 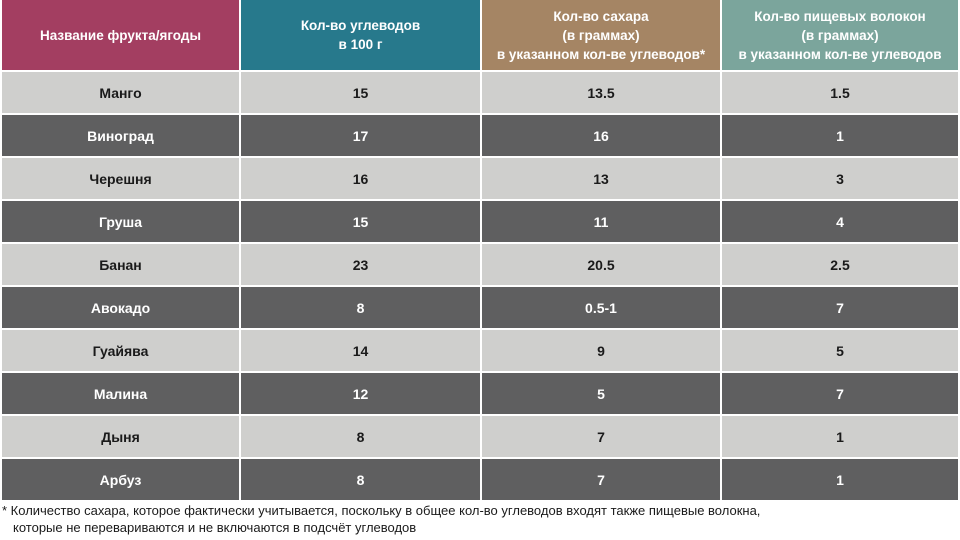 What do you see at coordinates (360, 35) in the screenshot?
I see `header-carbs: Кол-во углеводов в 100 г` at bounding box center [360, 35].